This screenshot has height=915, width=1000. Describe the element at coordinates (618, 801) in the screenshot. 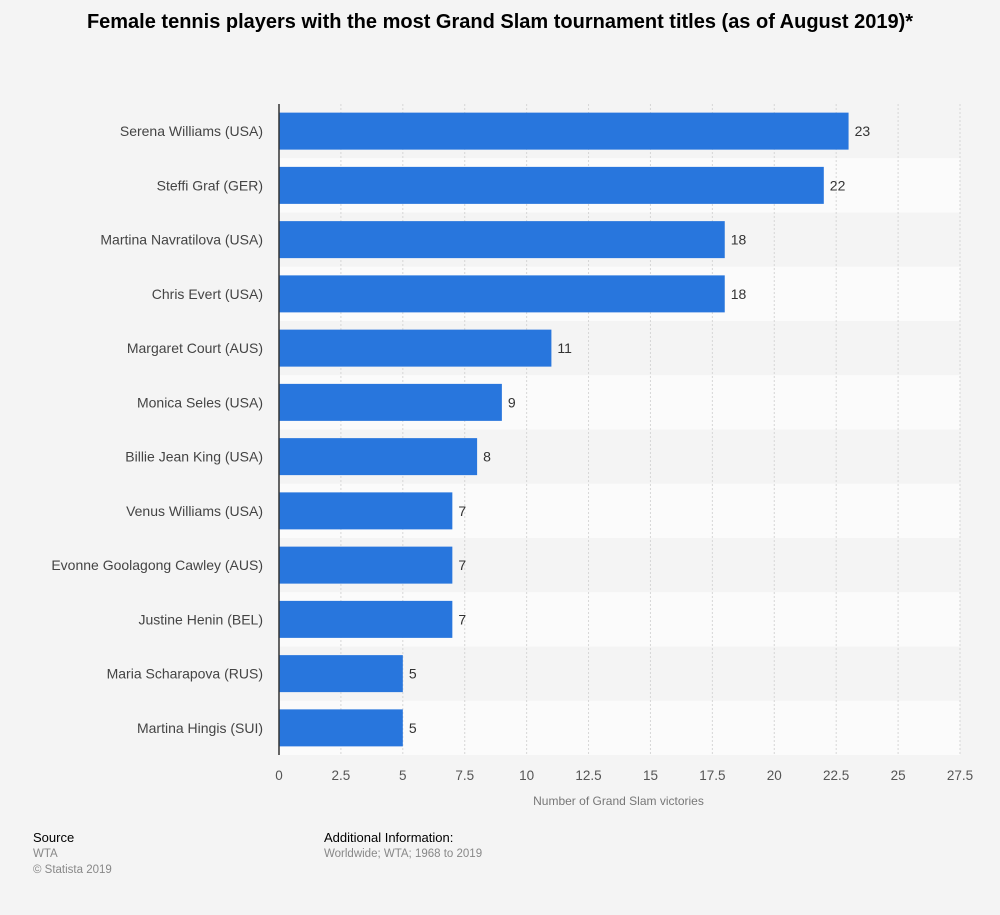

I see `x-axis-title: Number of Grand Slam victories` at that location.